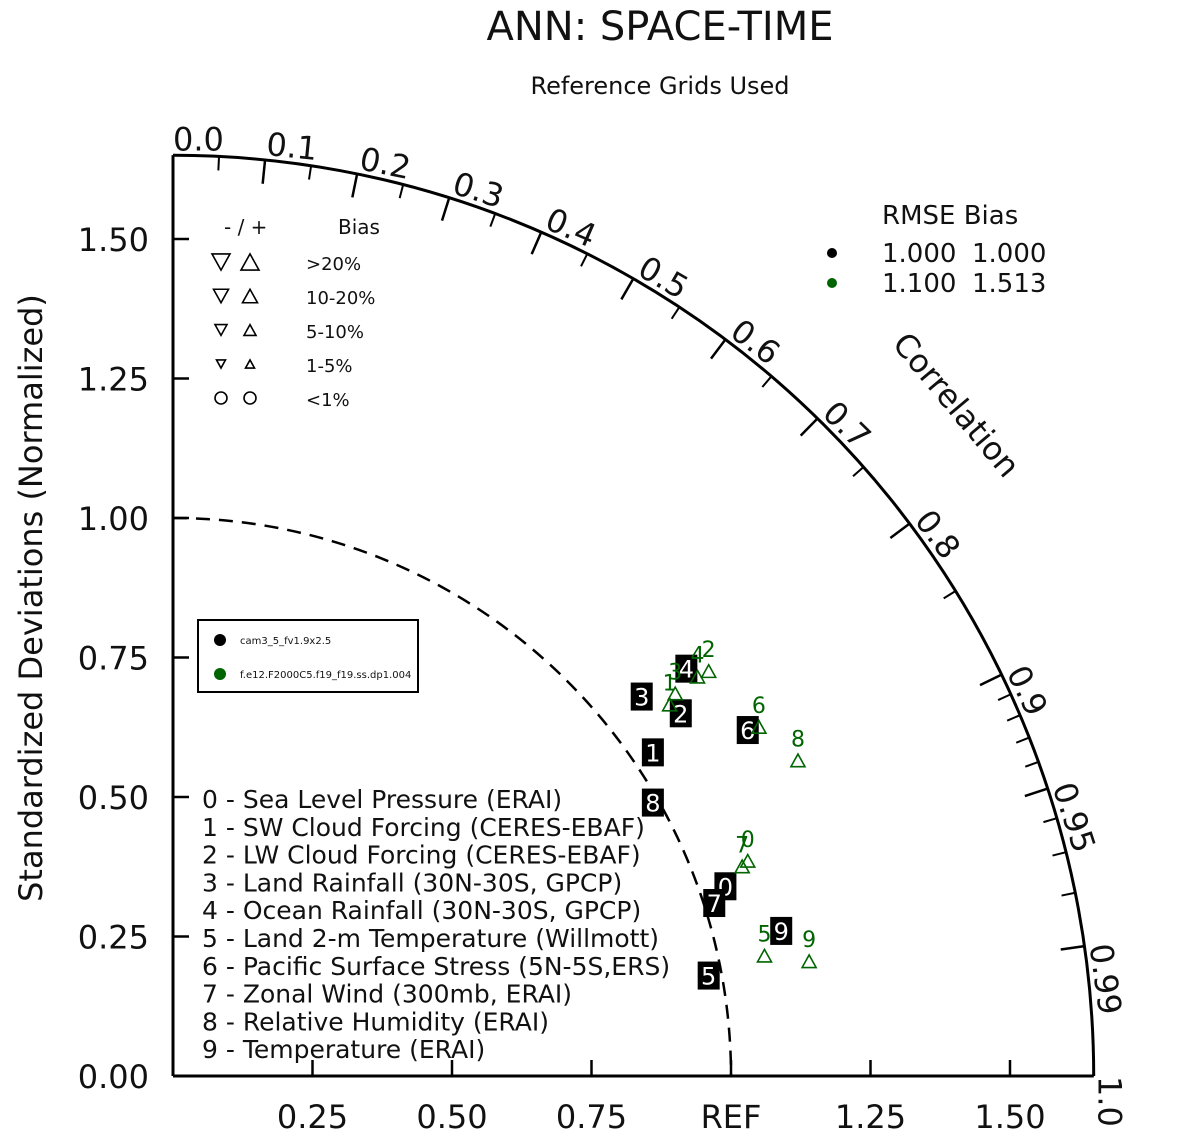 Image resolution: width=1179 pixels, height=1135 pixels. Describe the element at coordinates (742, 845) in the screenshot. I see `data-point-label: 7` at that location.